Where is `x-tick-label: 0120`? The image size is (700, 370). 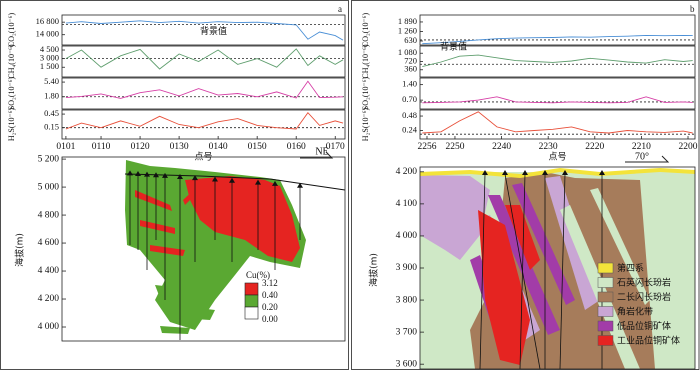
x-tick-label: 0120 is located at coordinates (140, 147).